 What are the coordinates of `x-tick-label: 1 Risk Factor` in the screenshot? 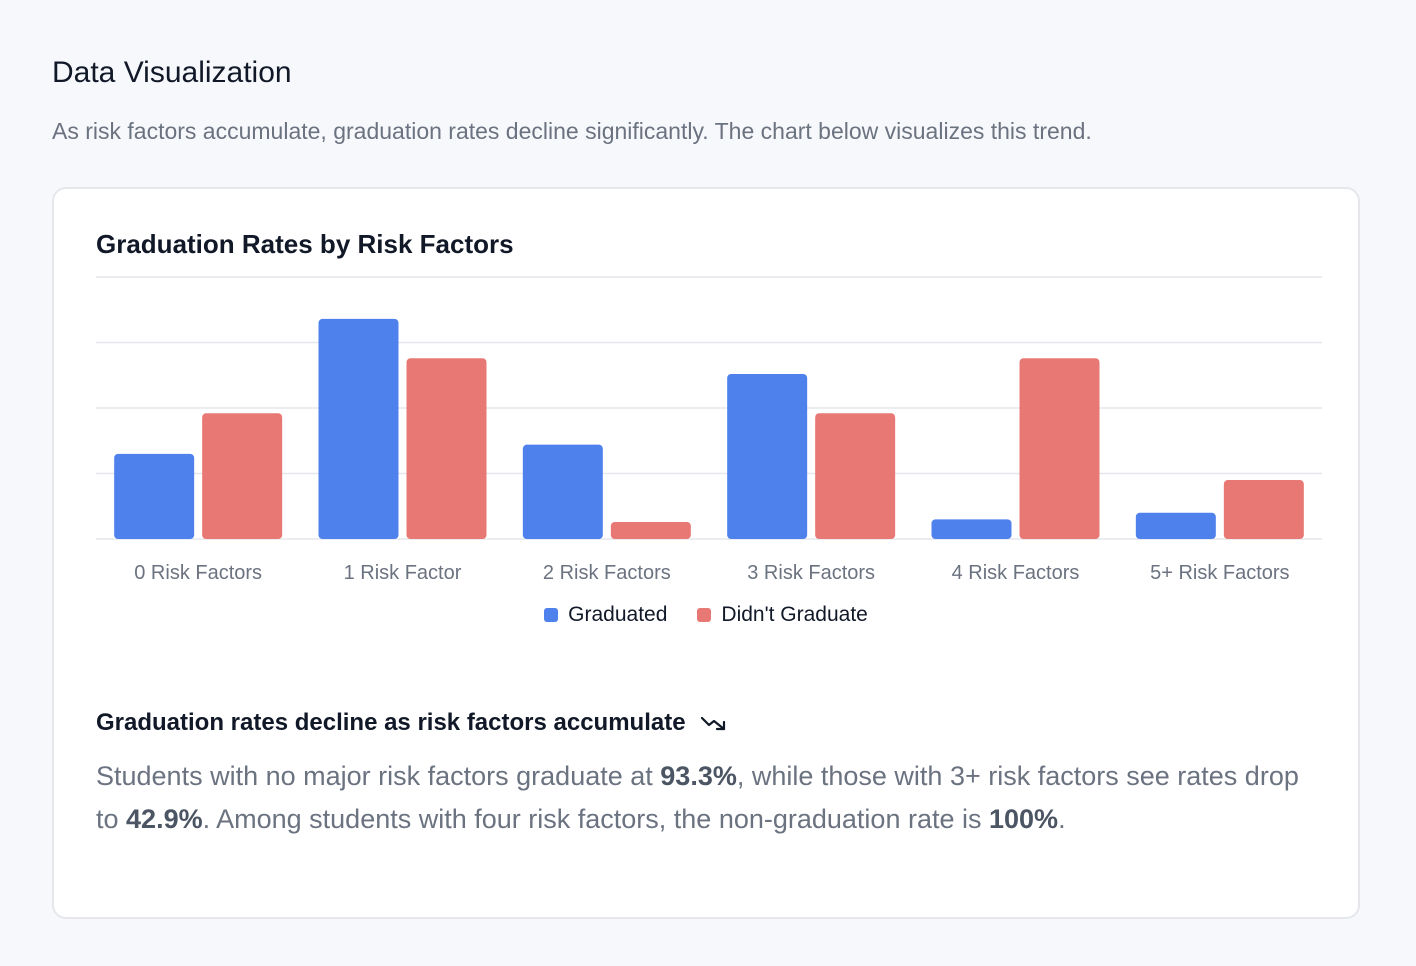 It's located at (403, 573).